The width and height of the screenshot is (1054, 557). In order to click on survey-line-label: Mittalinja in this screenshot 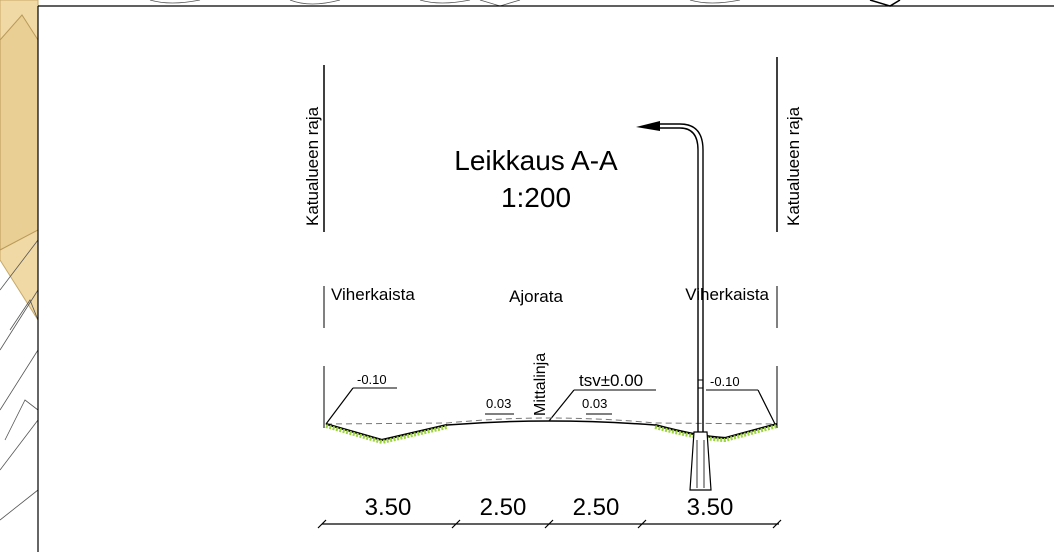, I will do `click(540, 384)`.